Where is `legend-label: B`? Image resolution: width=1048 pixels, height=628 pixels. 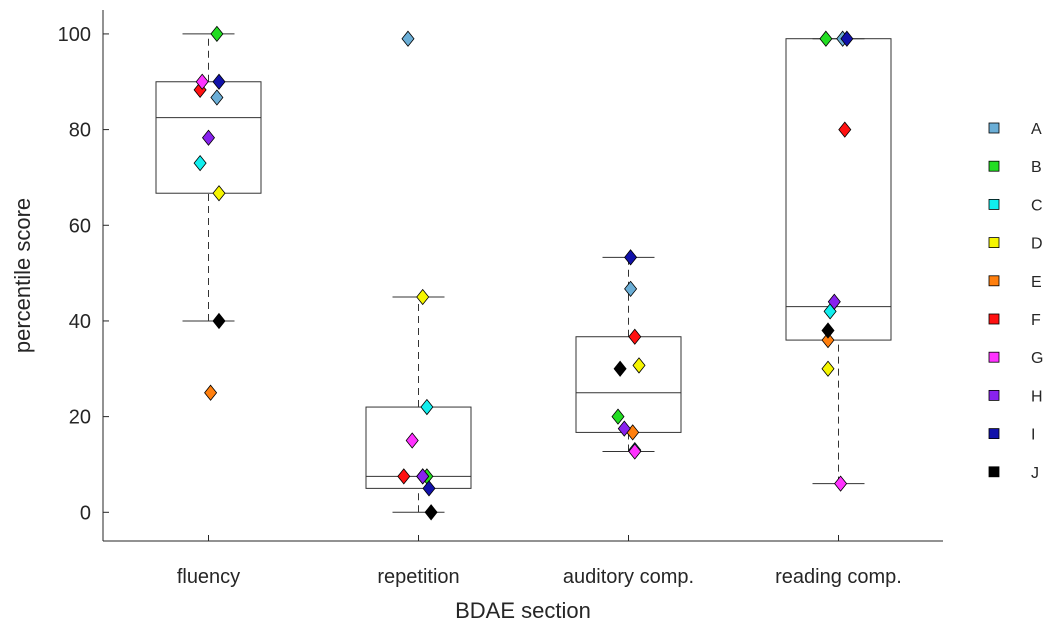 legend-label: B is located at coordinates (1036, 167).